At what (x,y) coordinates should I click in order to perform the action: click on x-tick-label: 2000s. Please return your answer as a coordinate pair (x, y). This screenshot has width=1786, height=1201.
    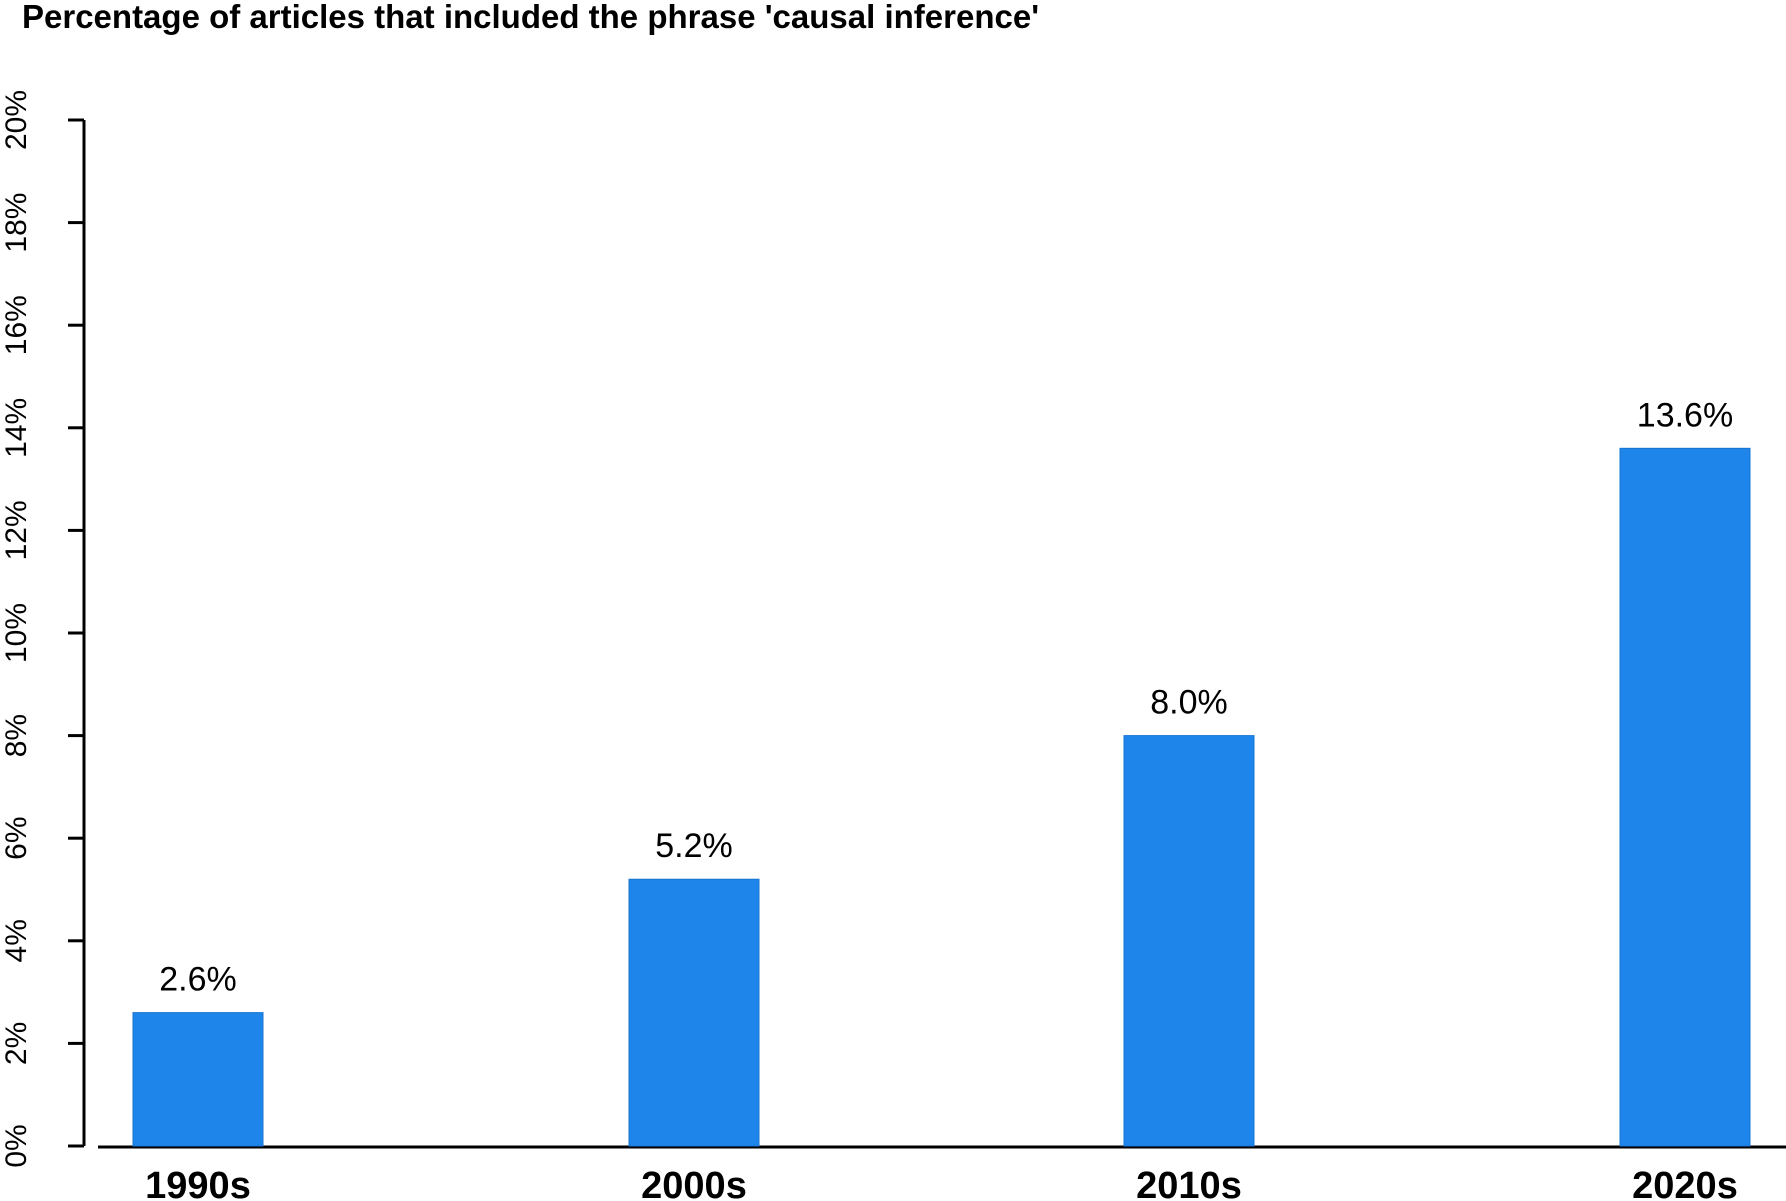
    Looking at the image, I should click on (694, 1183).